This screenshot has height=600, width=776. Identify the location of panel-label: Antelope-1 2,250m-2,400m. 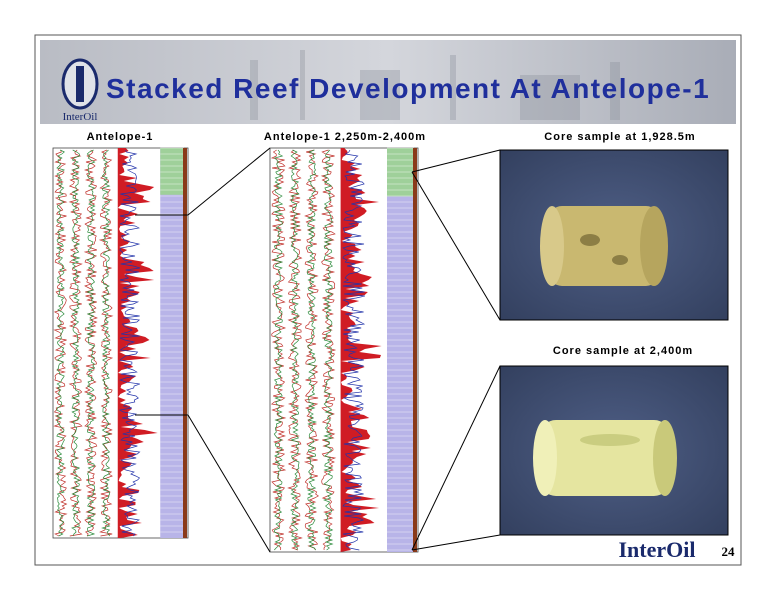
(345, 137).